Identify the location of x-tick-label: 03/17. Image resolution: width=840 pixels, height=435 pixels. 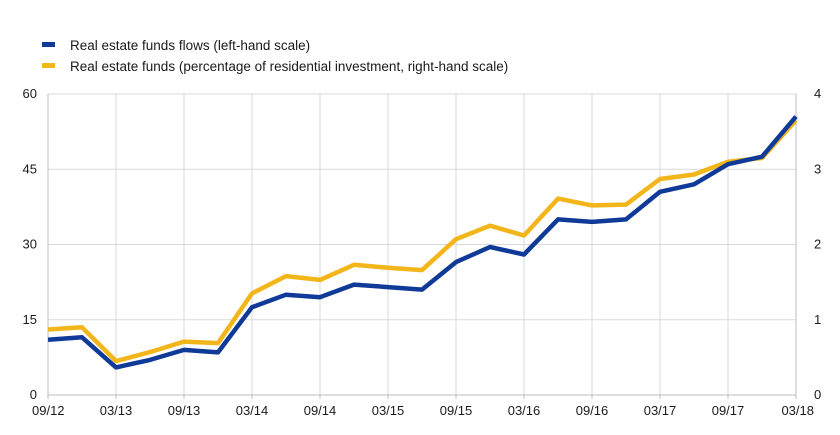
(660, 410).